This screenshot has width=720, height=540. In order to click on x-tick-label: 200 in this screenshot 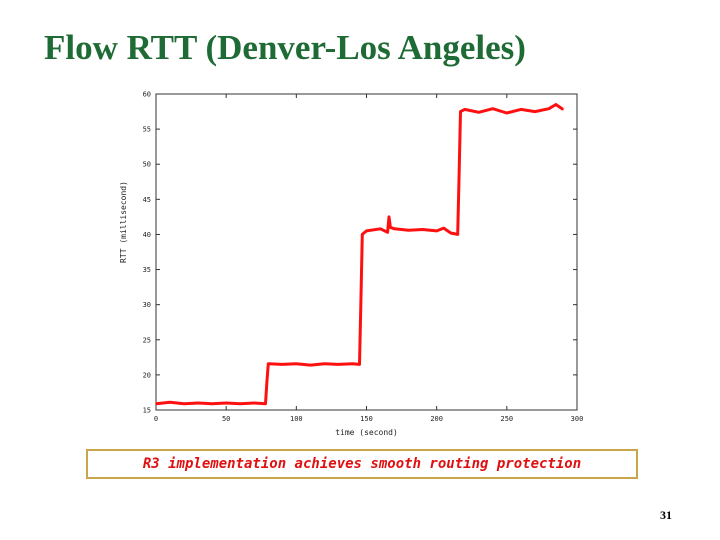, I will do `click(436, 419)`.